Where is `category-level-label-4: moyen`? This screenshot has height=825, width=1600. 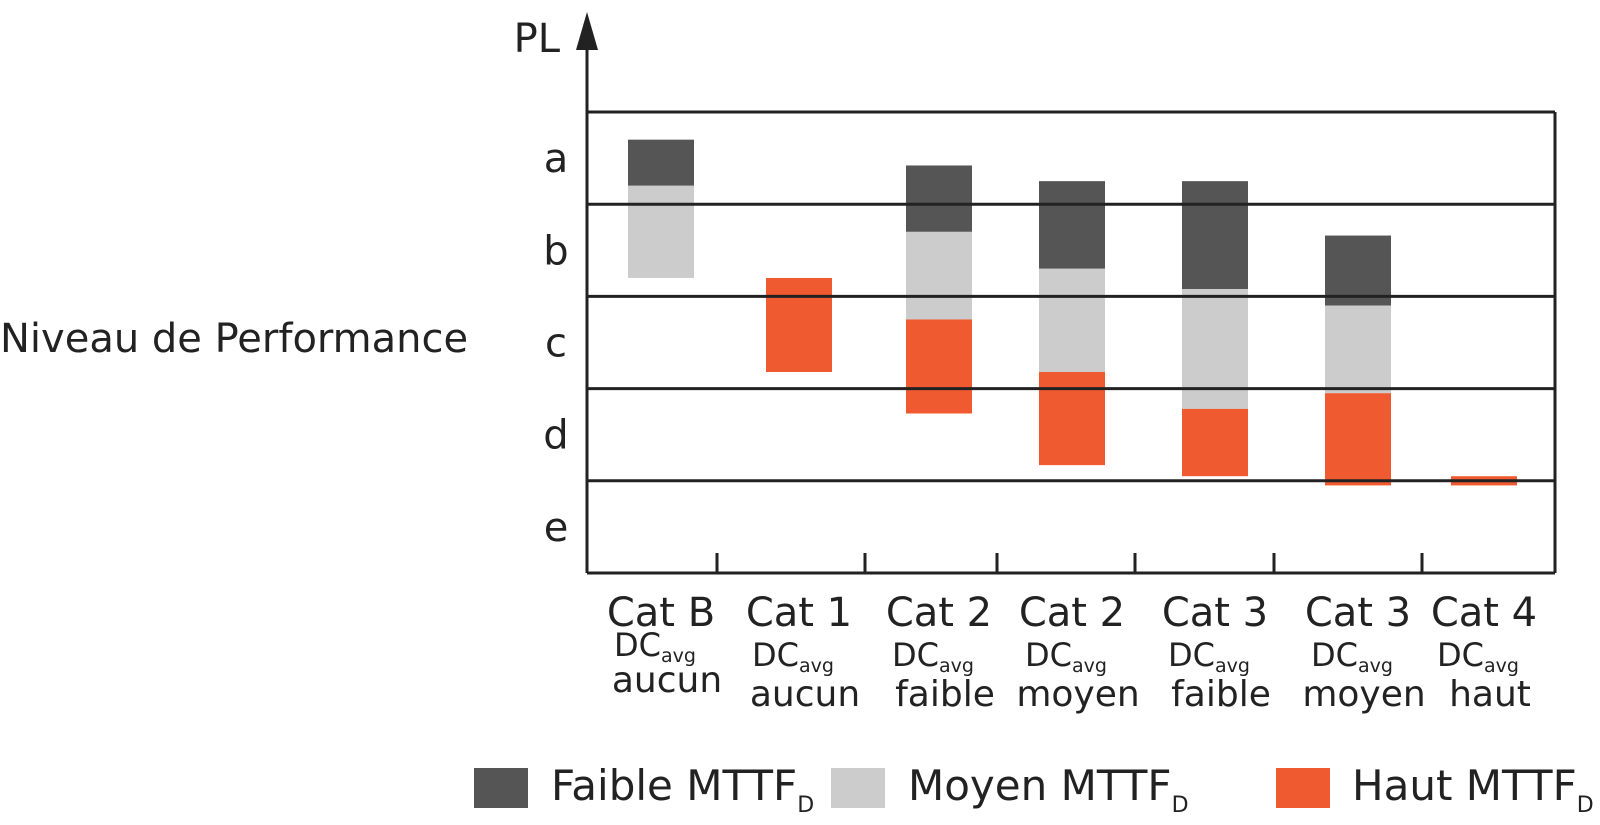
category-level-label-4: moyen is located at coordinates (1077, 694).